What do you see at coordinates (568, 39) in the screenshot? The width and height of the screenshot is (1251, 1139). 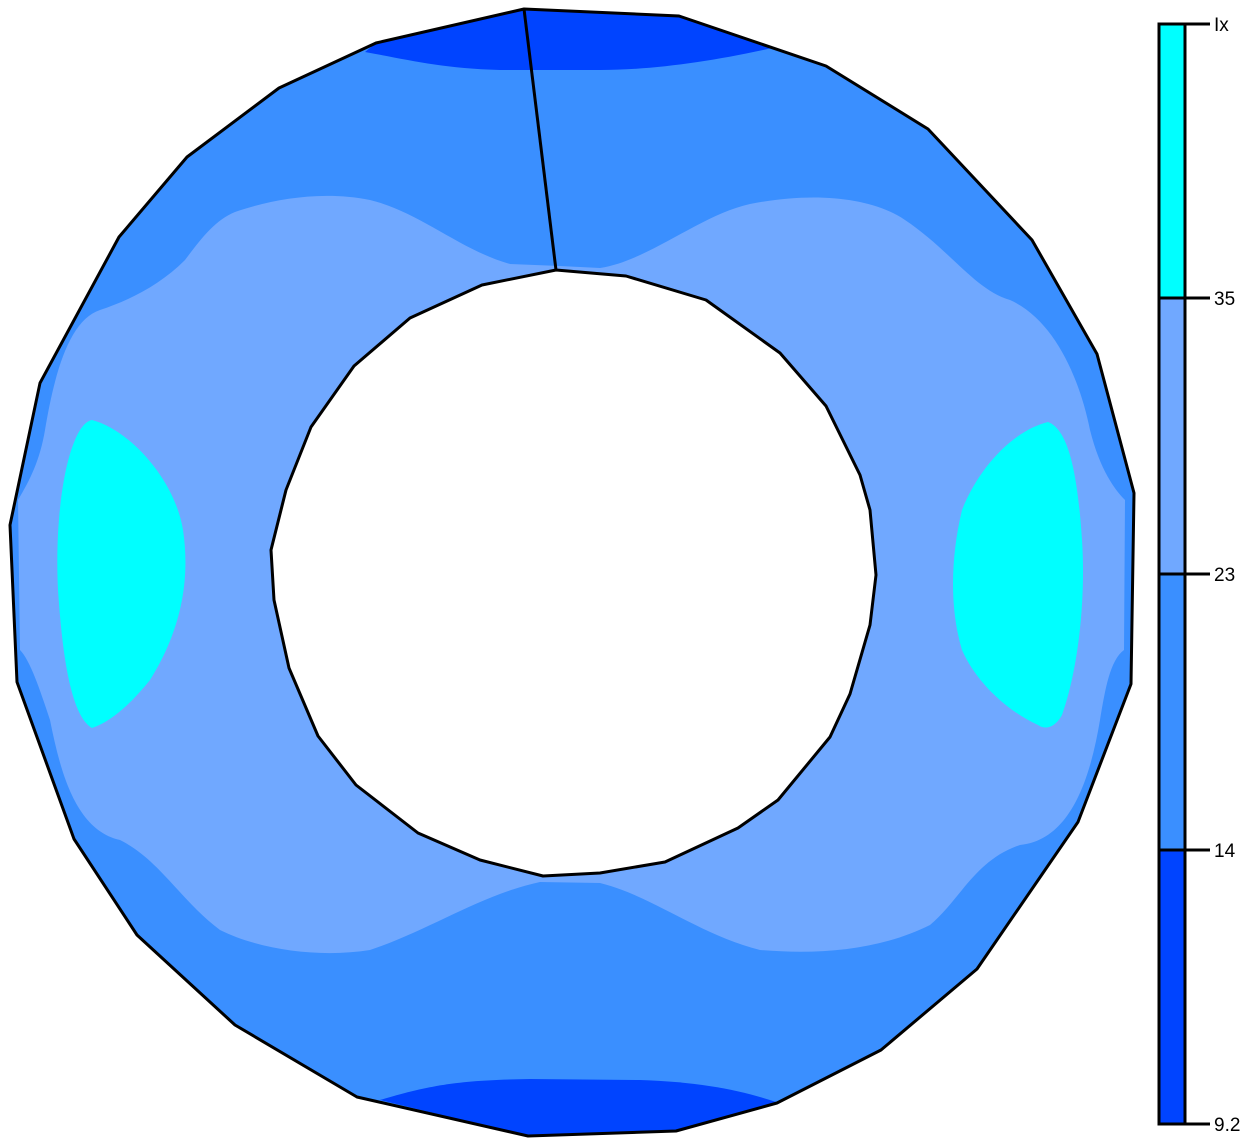 I see `contour-band-9-14-top` at bounding box center [568, 39].